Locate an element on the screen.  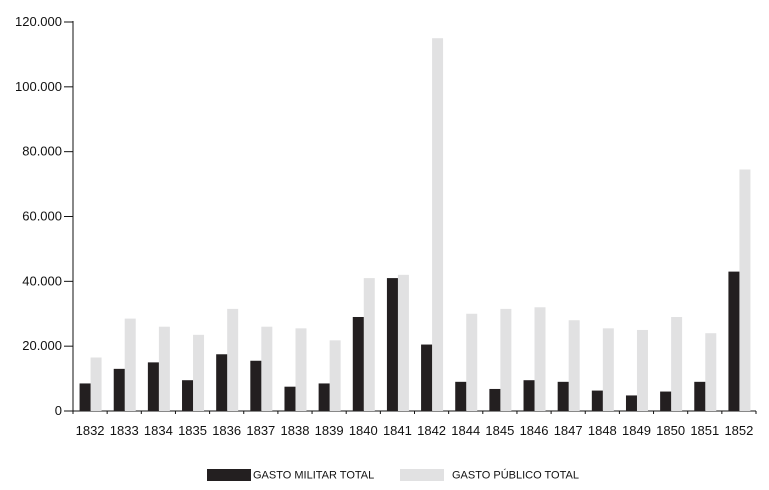
y-tick-label: 100.000 is located at coordinates (38, 86).